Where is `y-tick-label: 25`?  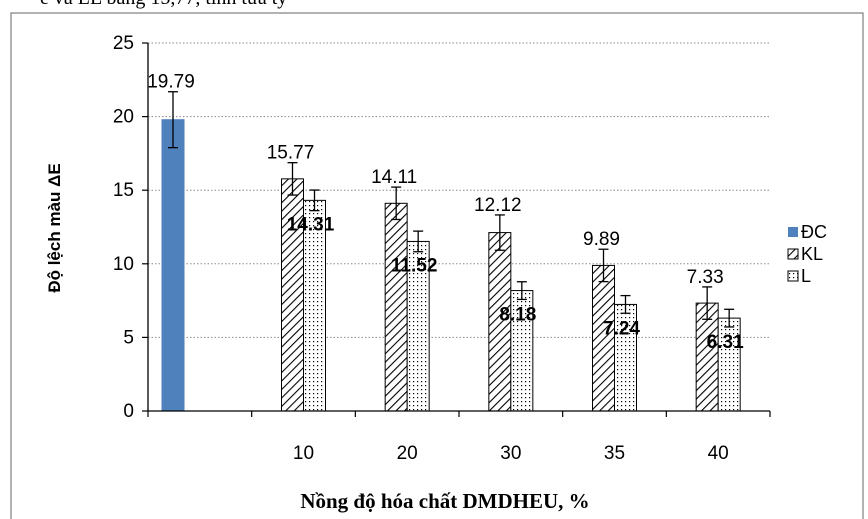 y-tick-label: 25 is located at coordinates (123, 43).